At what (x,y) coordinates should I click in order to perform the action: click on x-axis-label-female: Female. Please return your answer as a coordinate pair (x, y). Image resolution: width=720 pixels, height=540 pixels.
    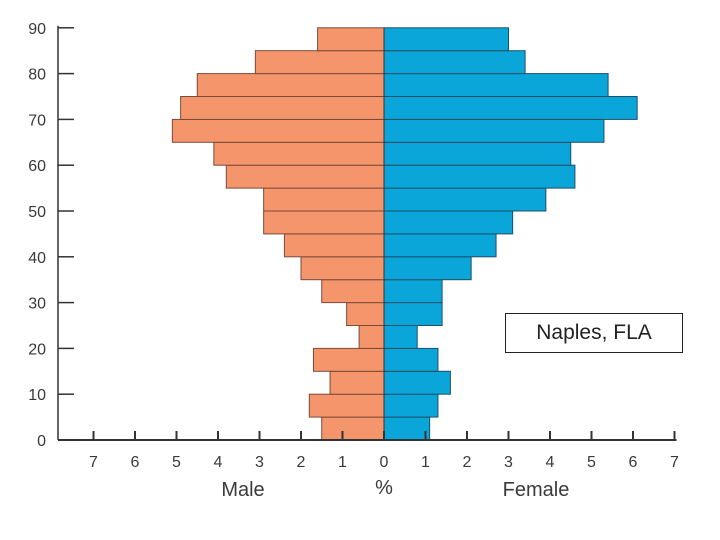
    Looking at the image, I should click on (536, 490).